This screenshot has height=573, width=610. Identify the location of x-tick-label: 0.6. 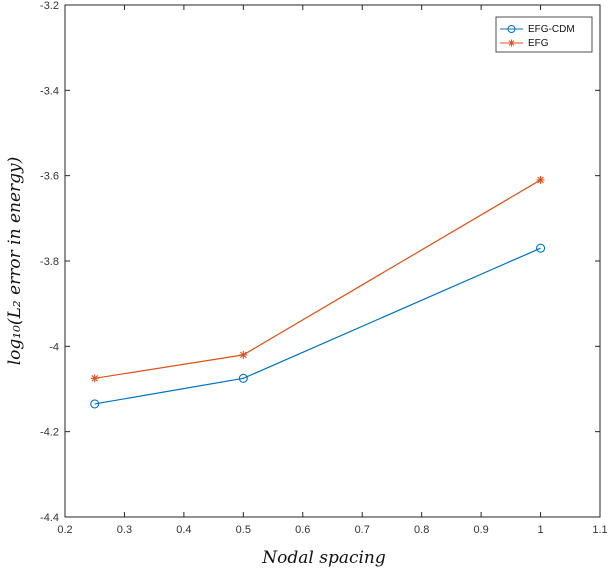
(302, 530).